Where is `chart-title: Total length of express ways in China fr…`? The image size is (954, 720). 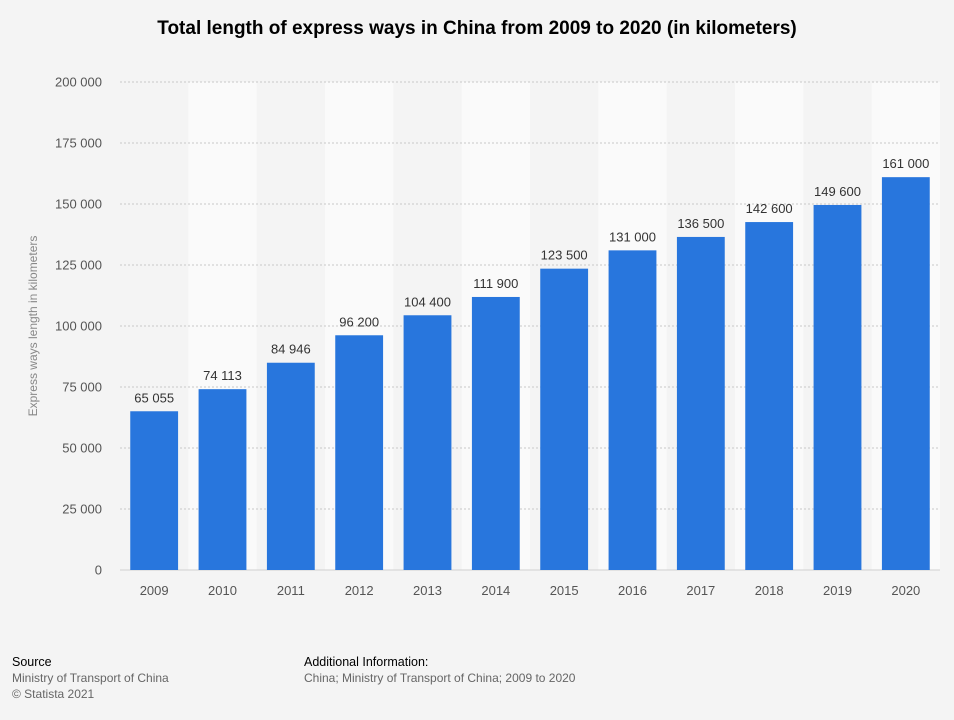
chart-title: Total length of express ways in China fr… is located at coordinates (477, 28).